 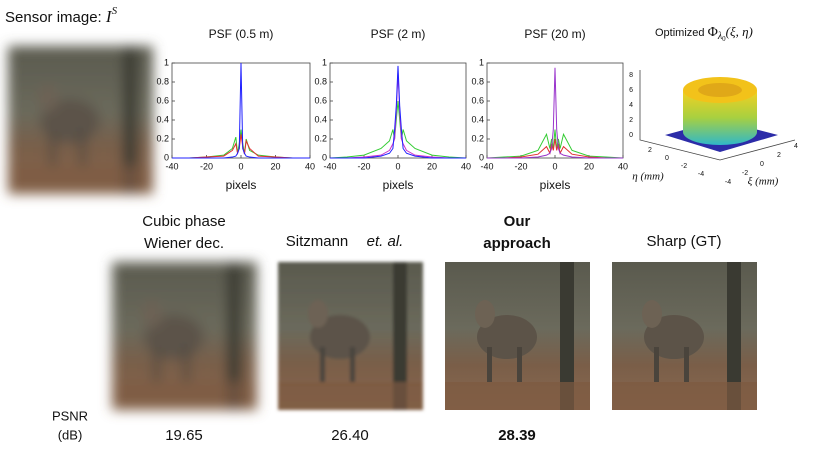 What do you see at coordinates (385, 241) in the screenshot?
I see `method-name: et. al.` at bounding box center [385, 241].